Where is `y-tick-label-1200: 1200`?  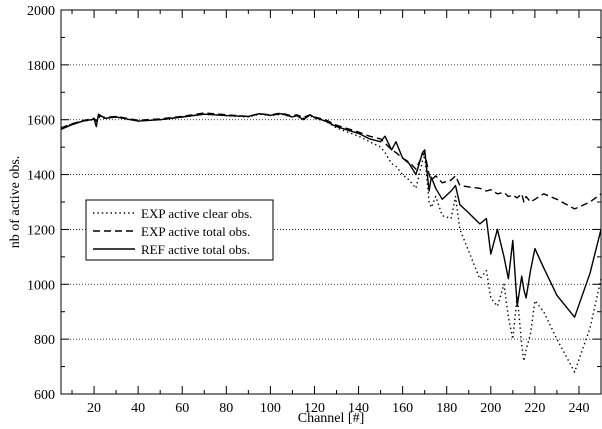 y-tick-label-1200: 1200 is located at coordinates (41, 230).